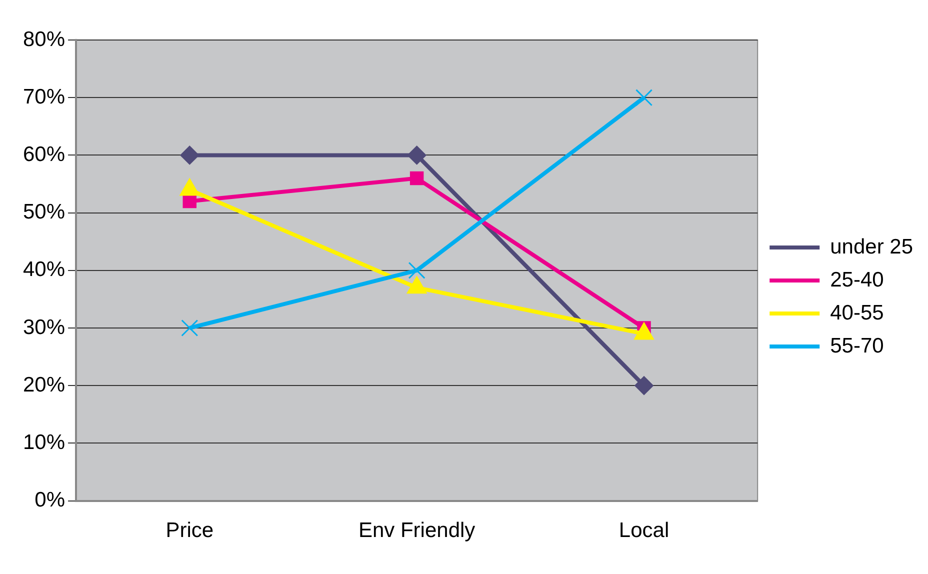  What do you see at coordinates (44, 39) in the screenshot?
I see `y-tick-label: 80%` at bounding box center [44, 39].